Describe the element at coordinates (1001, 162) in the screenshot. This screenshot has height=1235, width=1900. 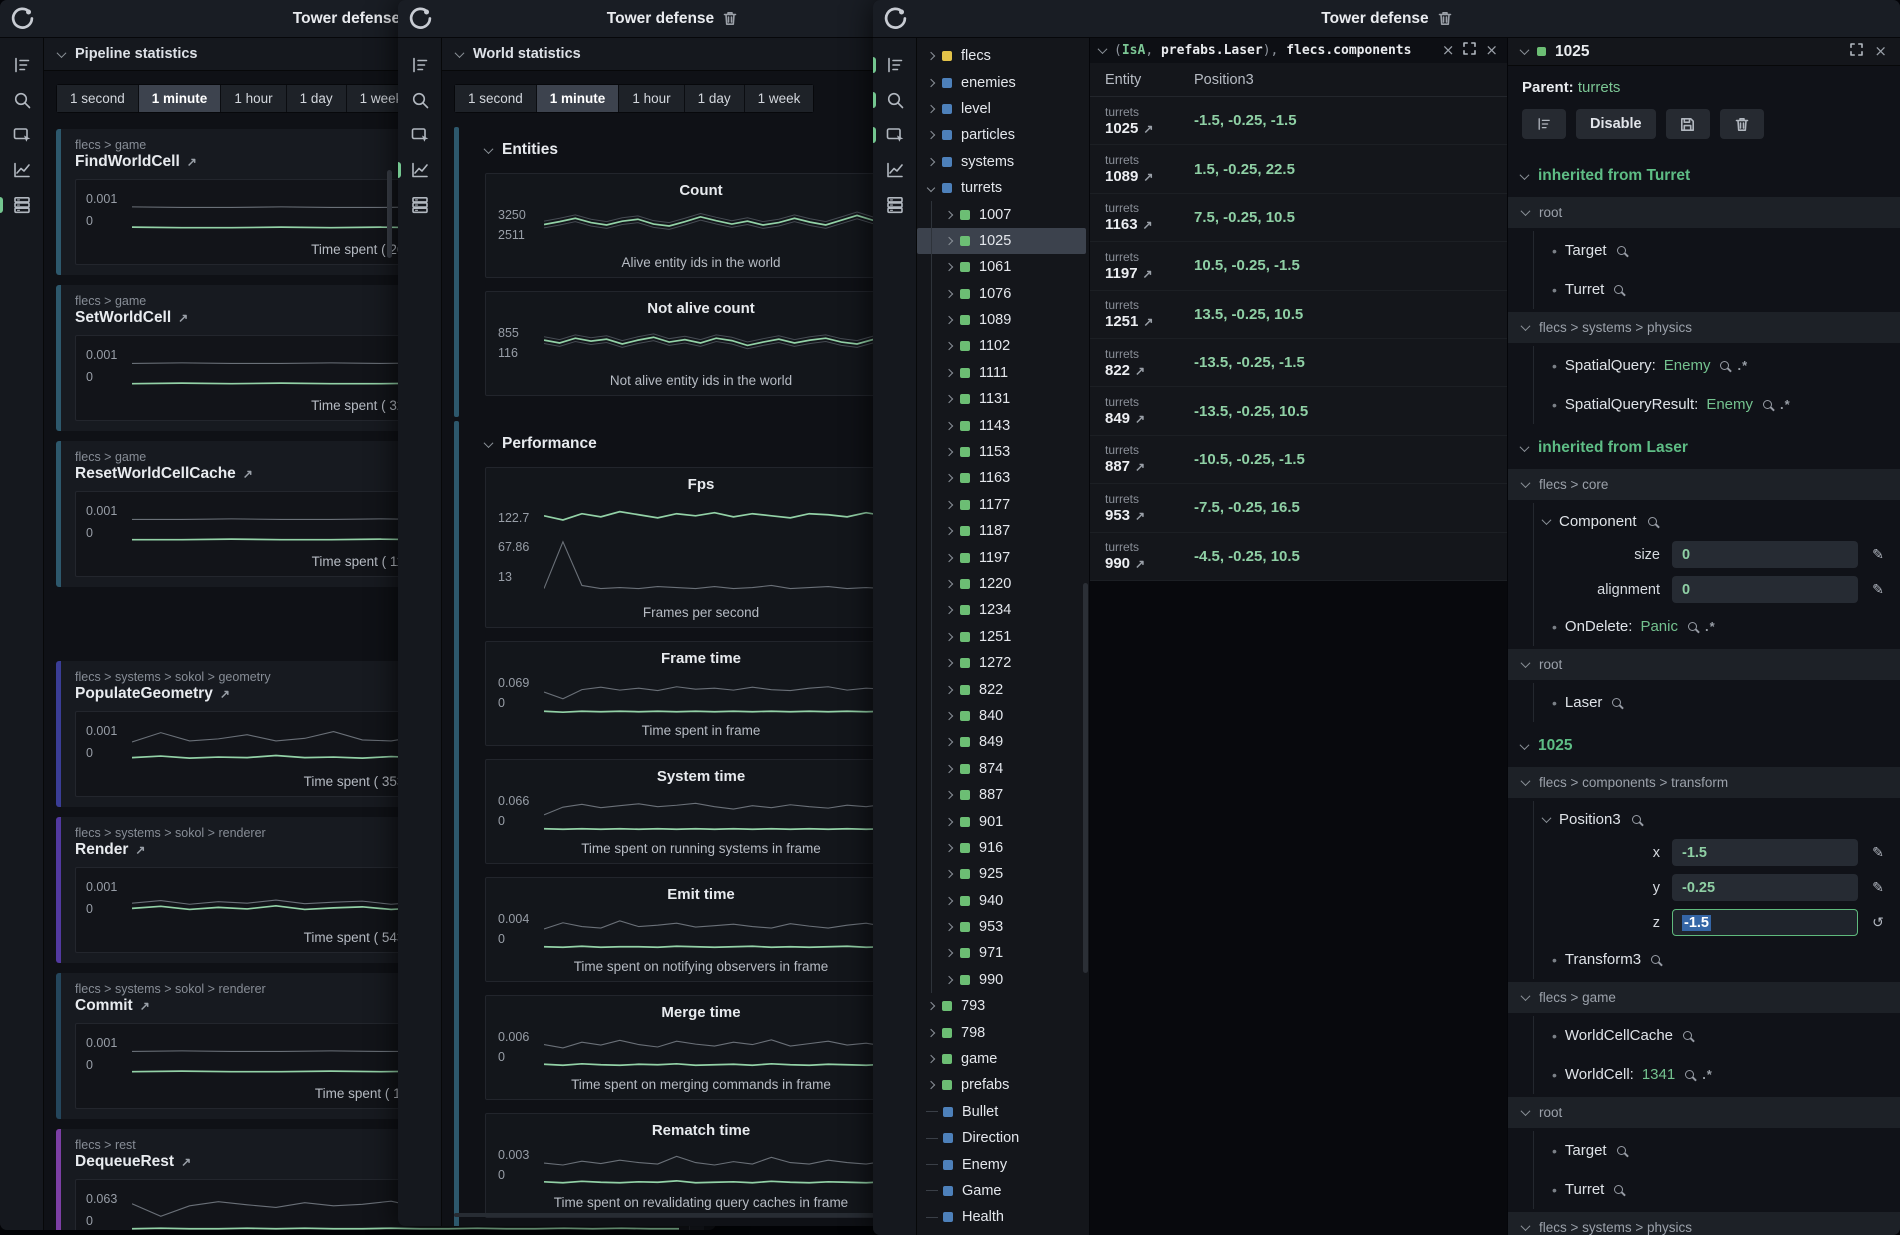
I see `tree-item: systems` at that location.